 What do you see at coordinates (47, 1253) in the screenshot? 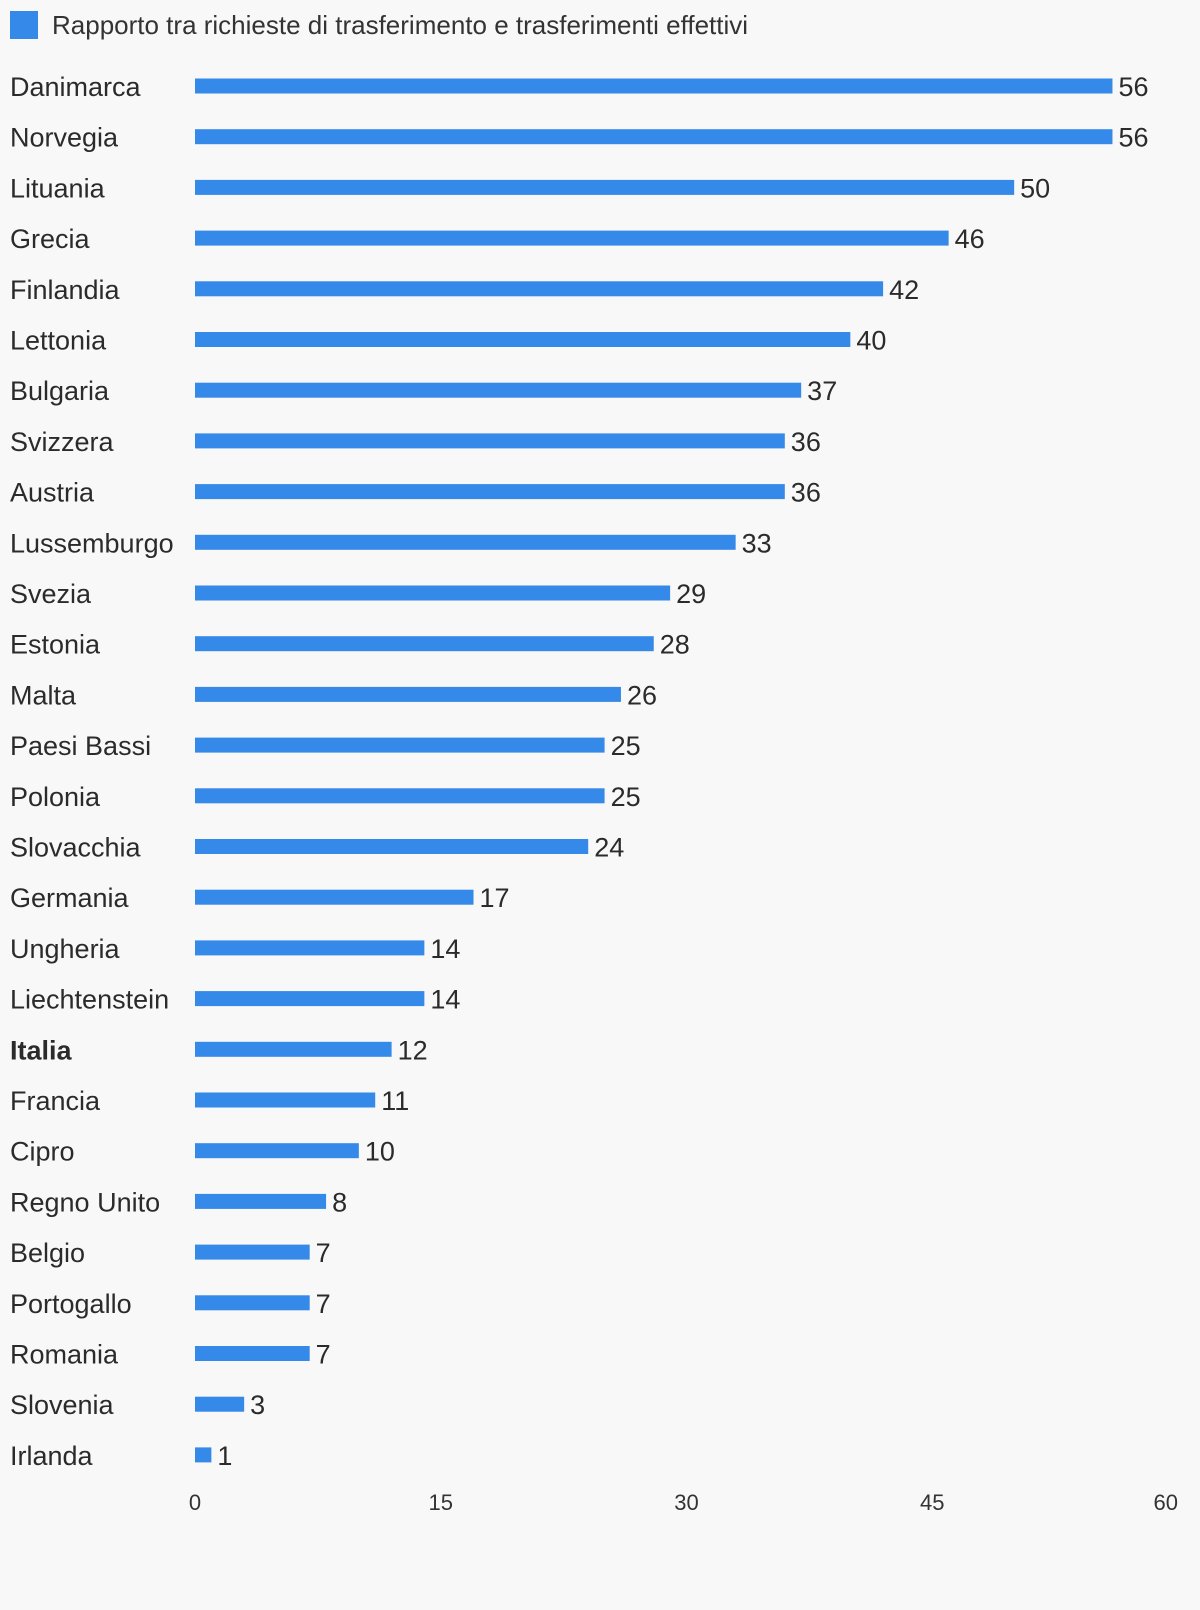
I see `category-label: Belgio` at bounding box center [47, 1253].